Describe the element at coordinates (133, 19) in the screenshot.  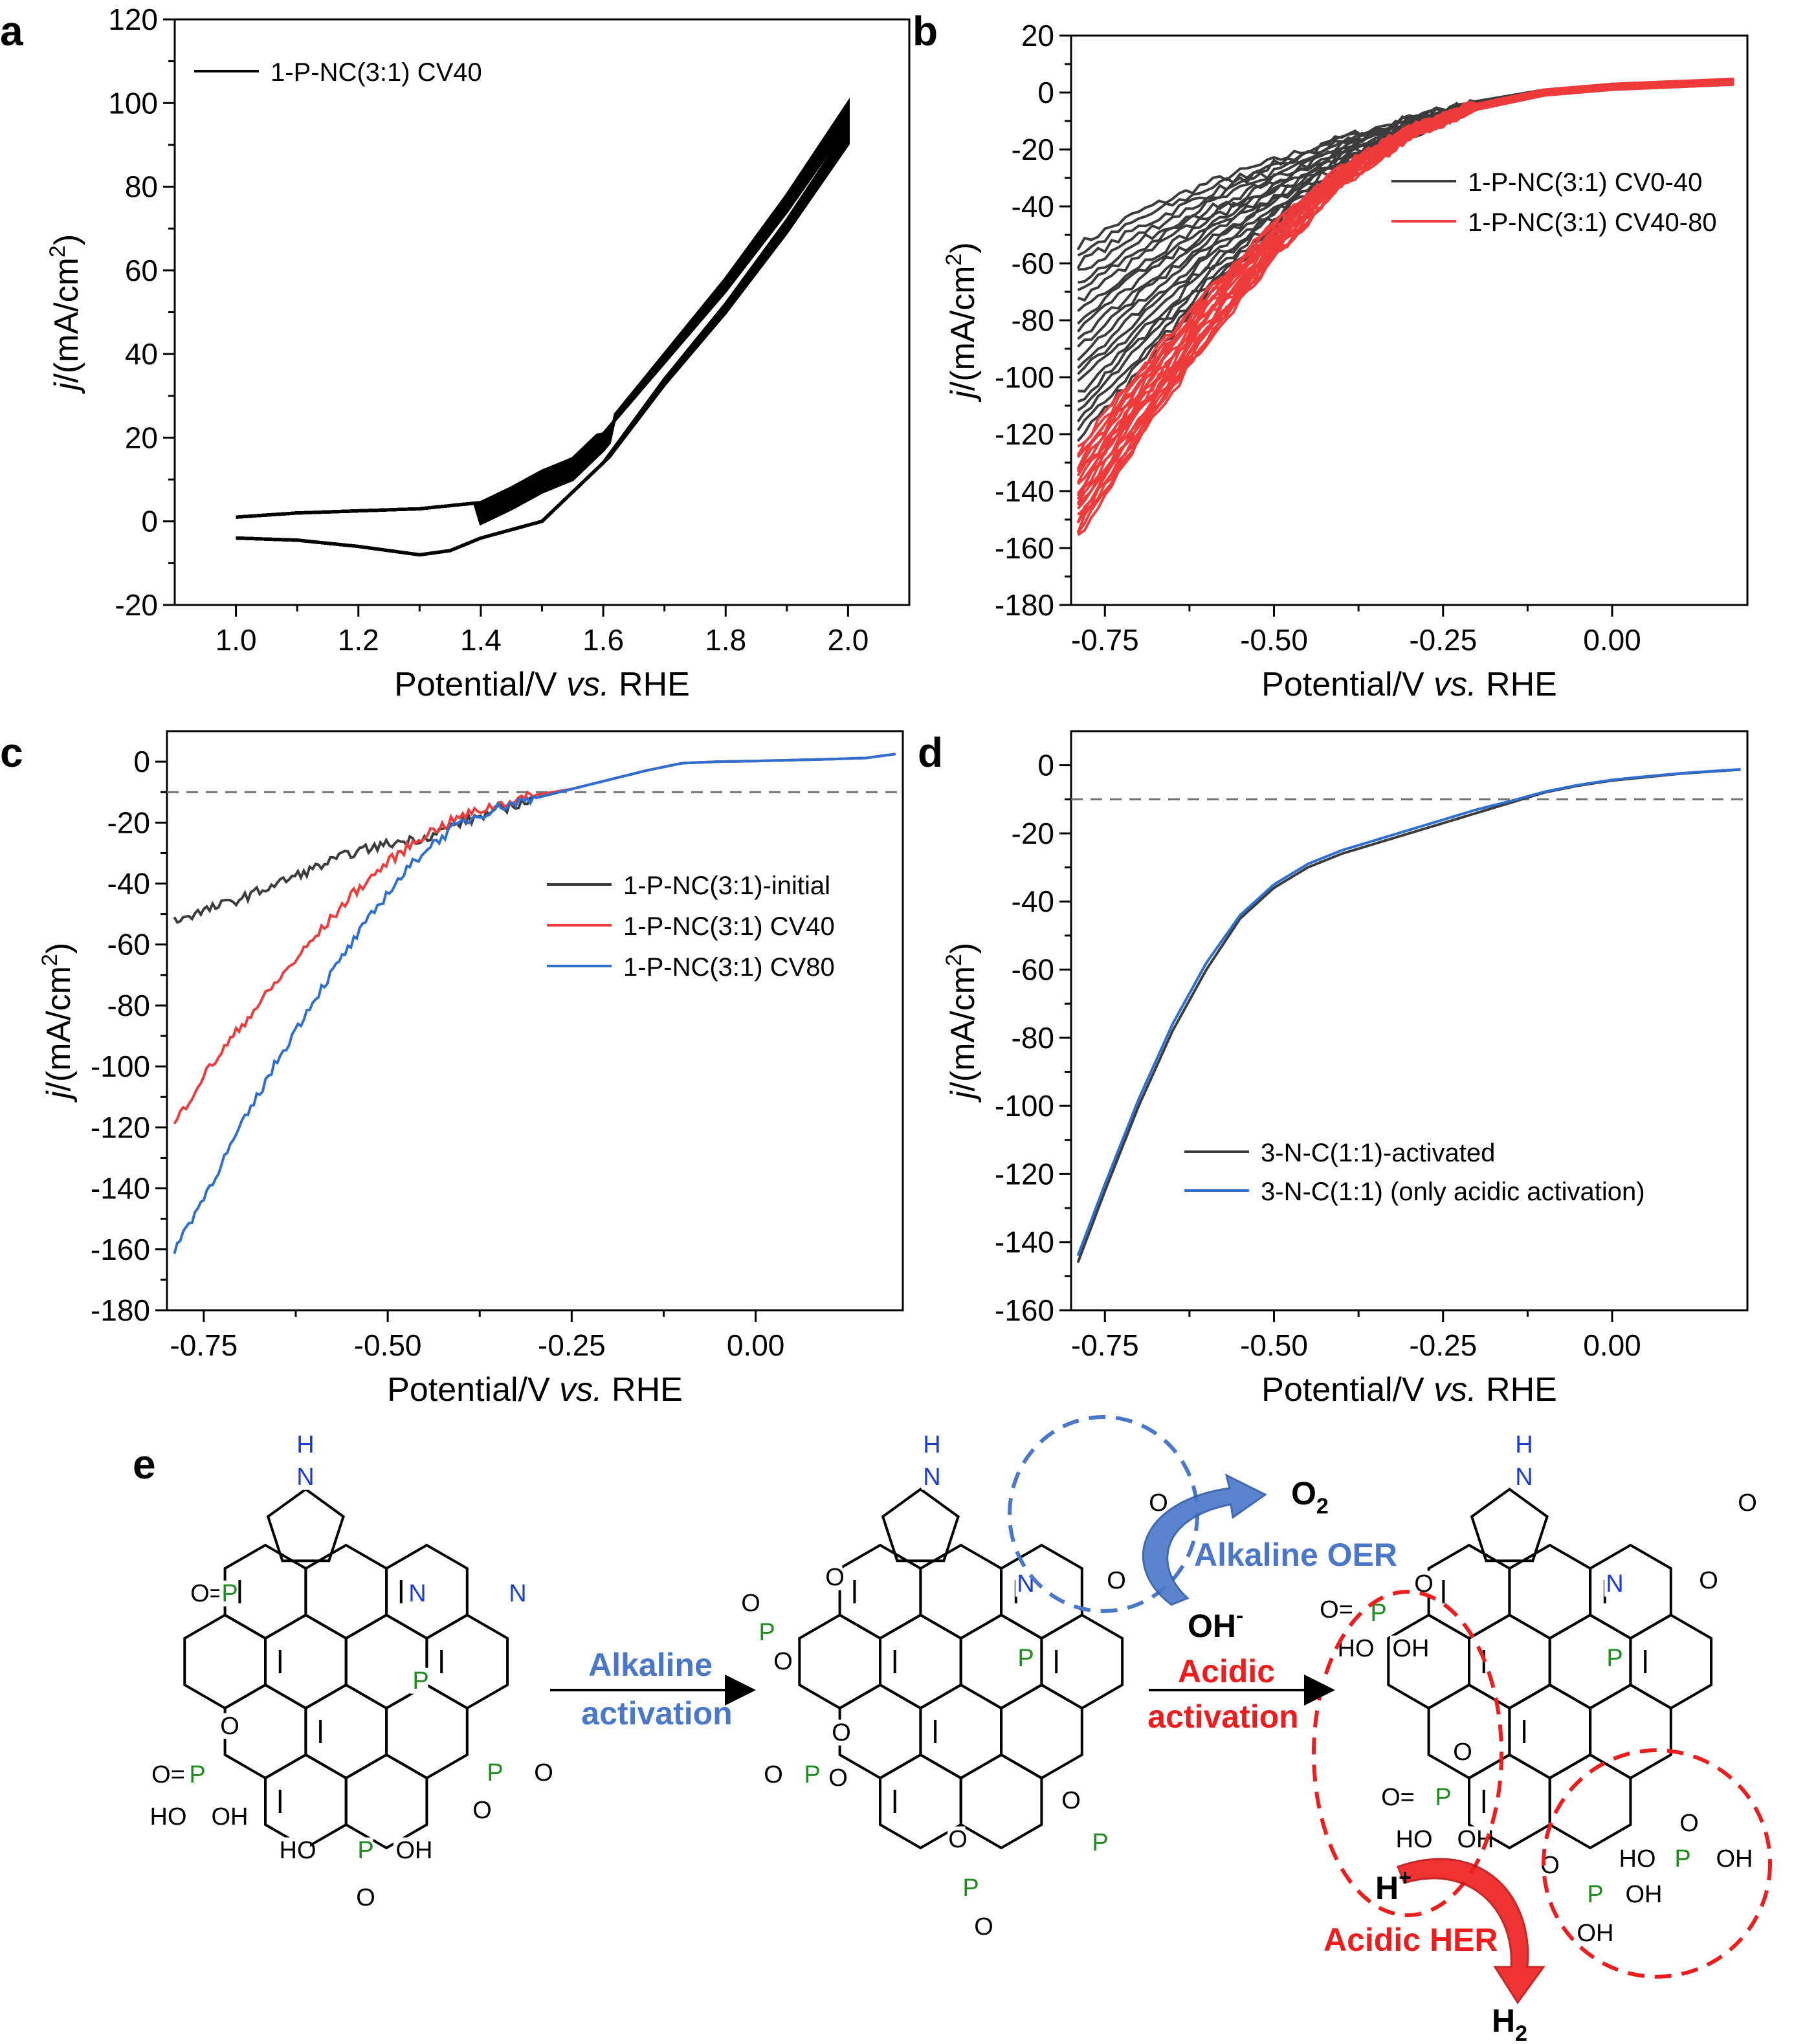
I see `y-tick-label: 120` at that location.